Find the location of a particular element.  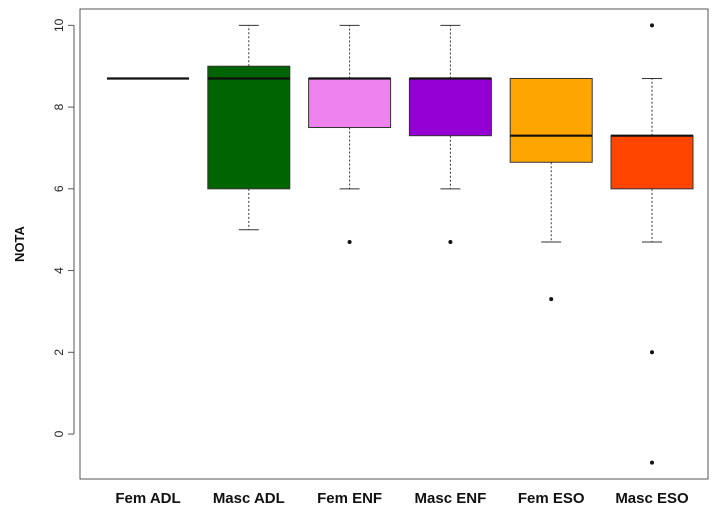

y-tick-label: 10 is located at coordinates (59, 25).